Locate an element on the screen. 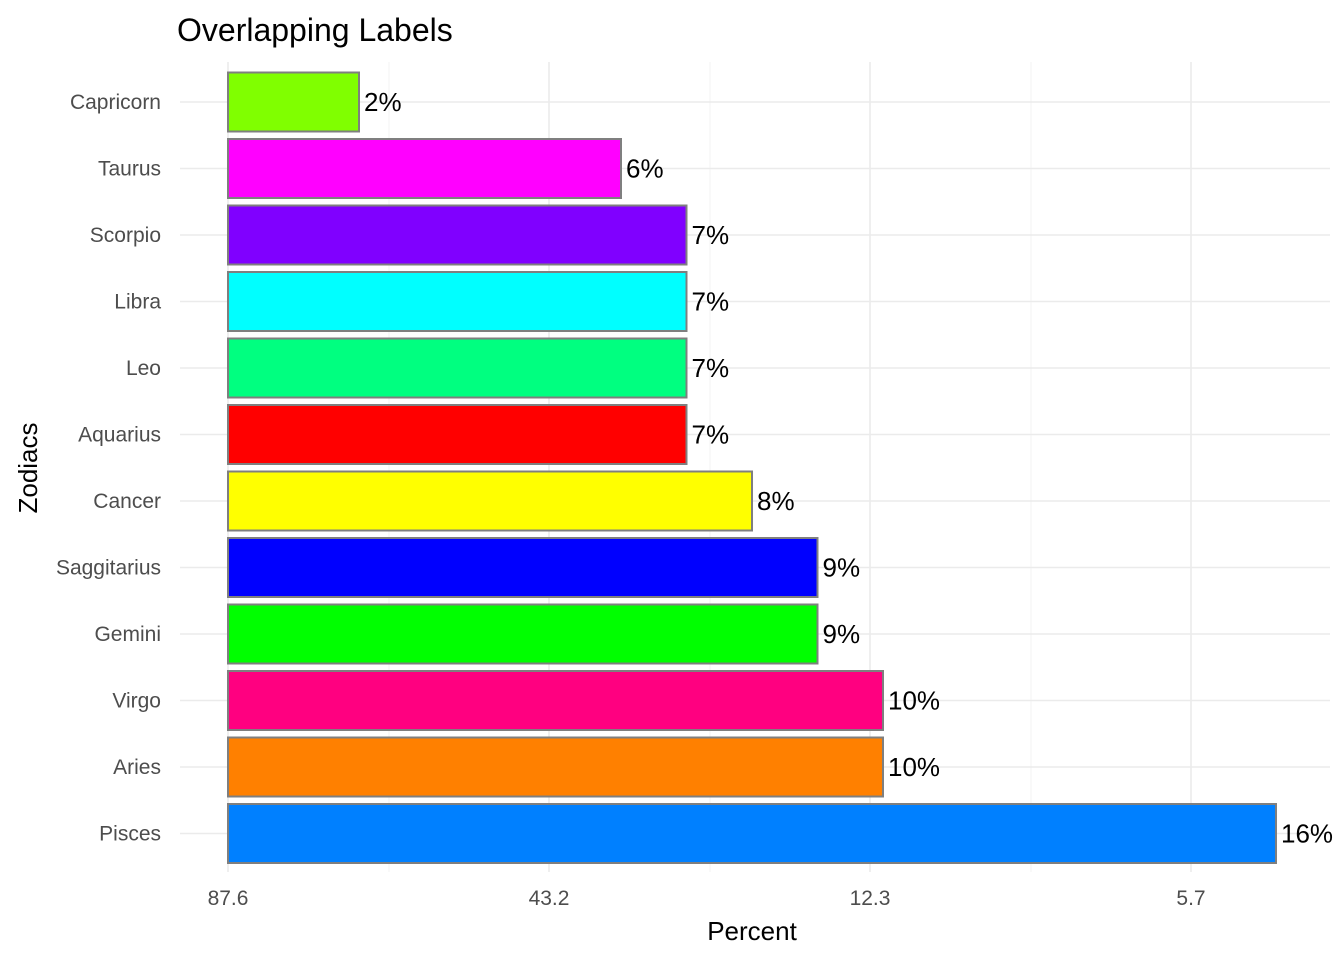  data-label-scorpio: 7% is located at coordinates (711, 235).